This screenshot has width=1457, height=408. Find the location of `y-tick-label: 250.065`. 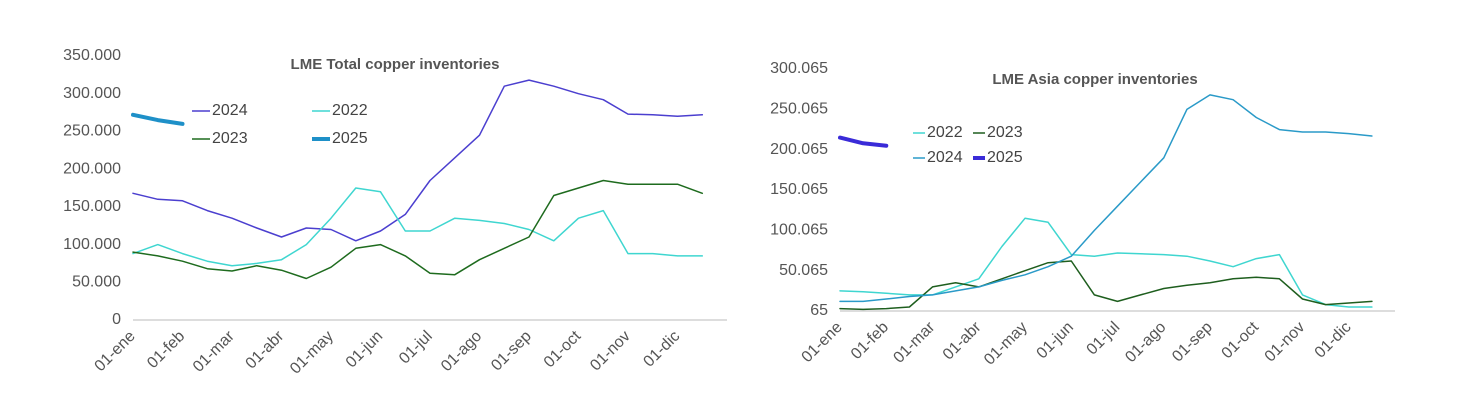

y-tick-label: 250.065 is located at coordinates (799, 109).